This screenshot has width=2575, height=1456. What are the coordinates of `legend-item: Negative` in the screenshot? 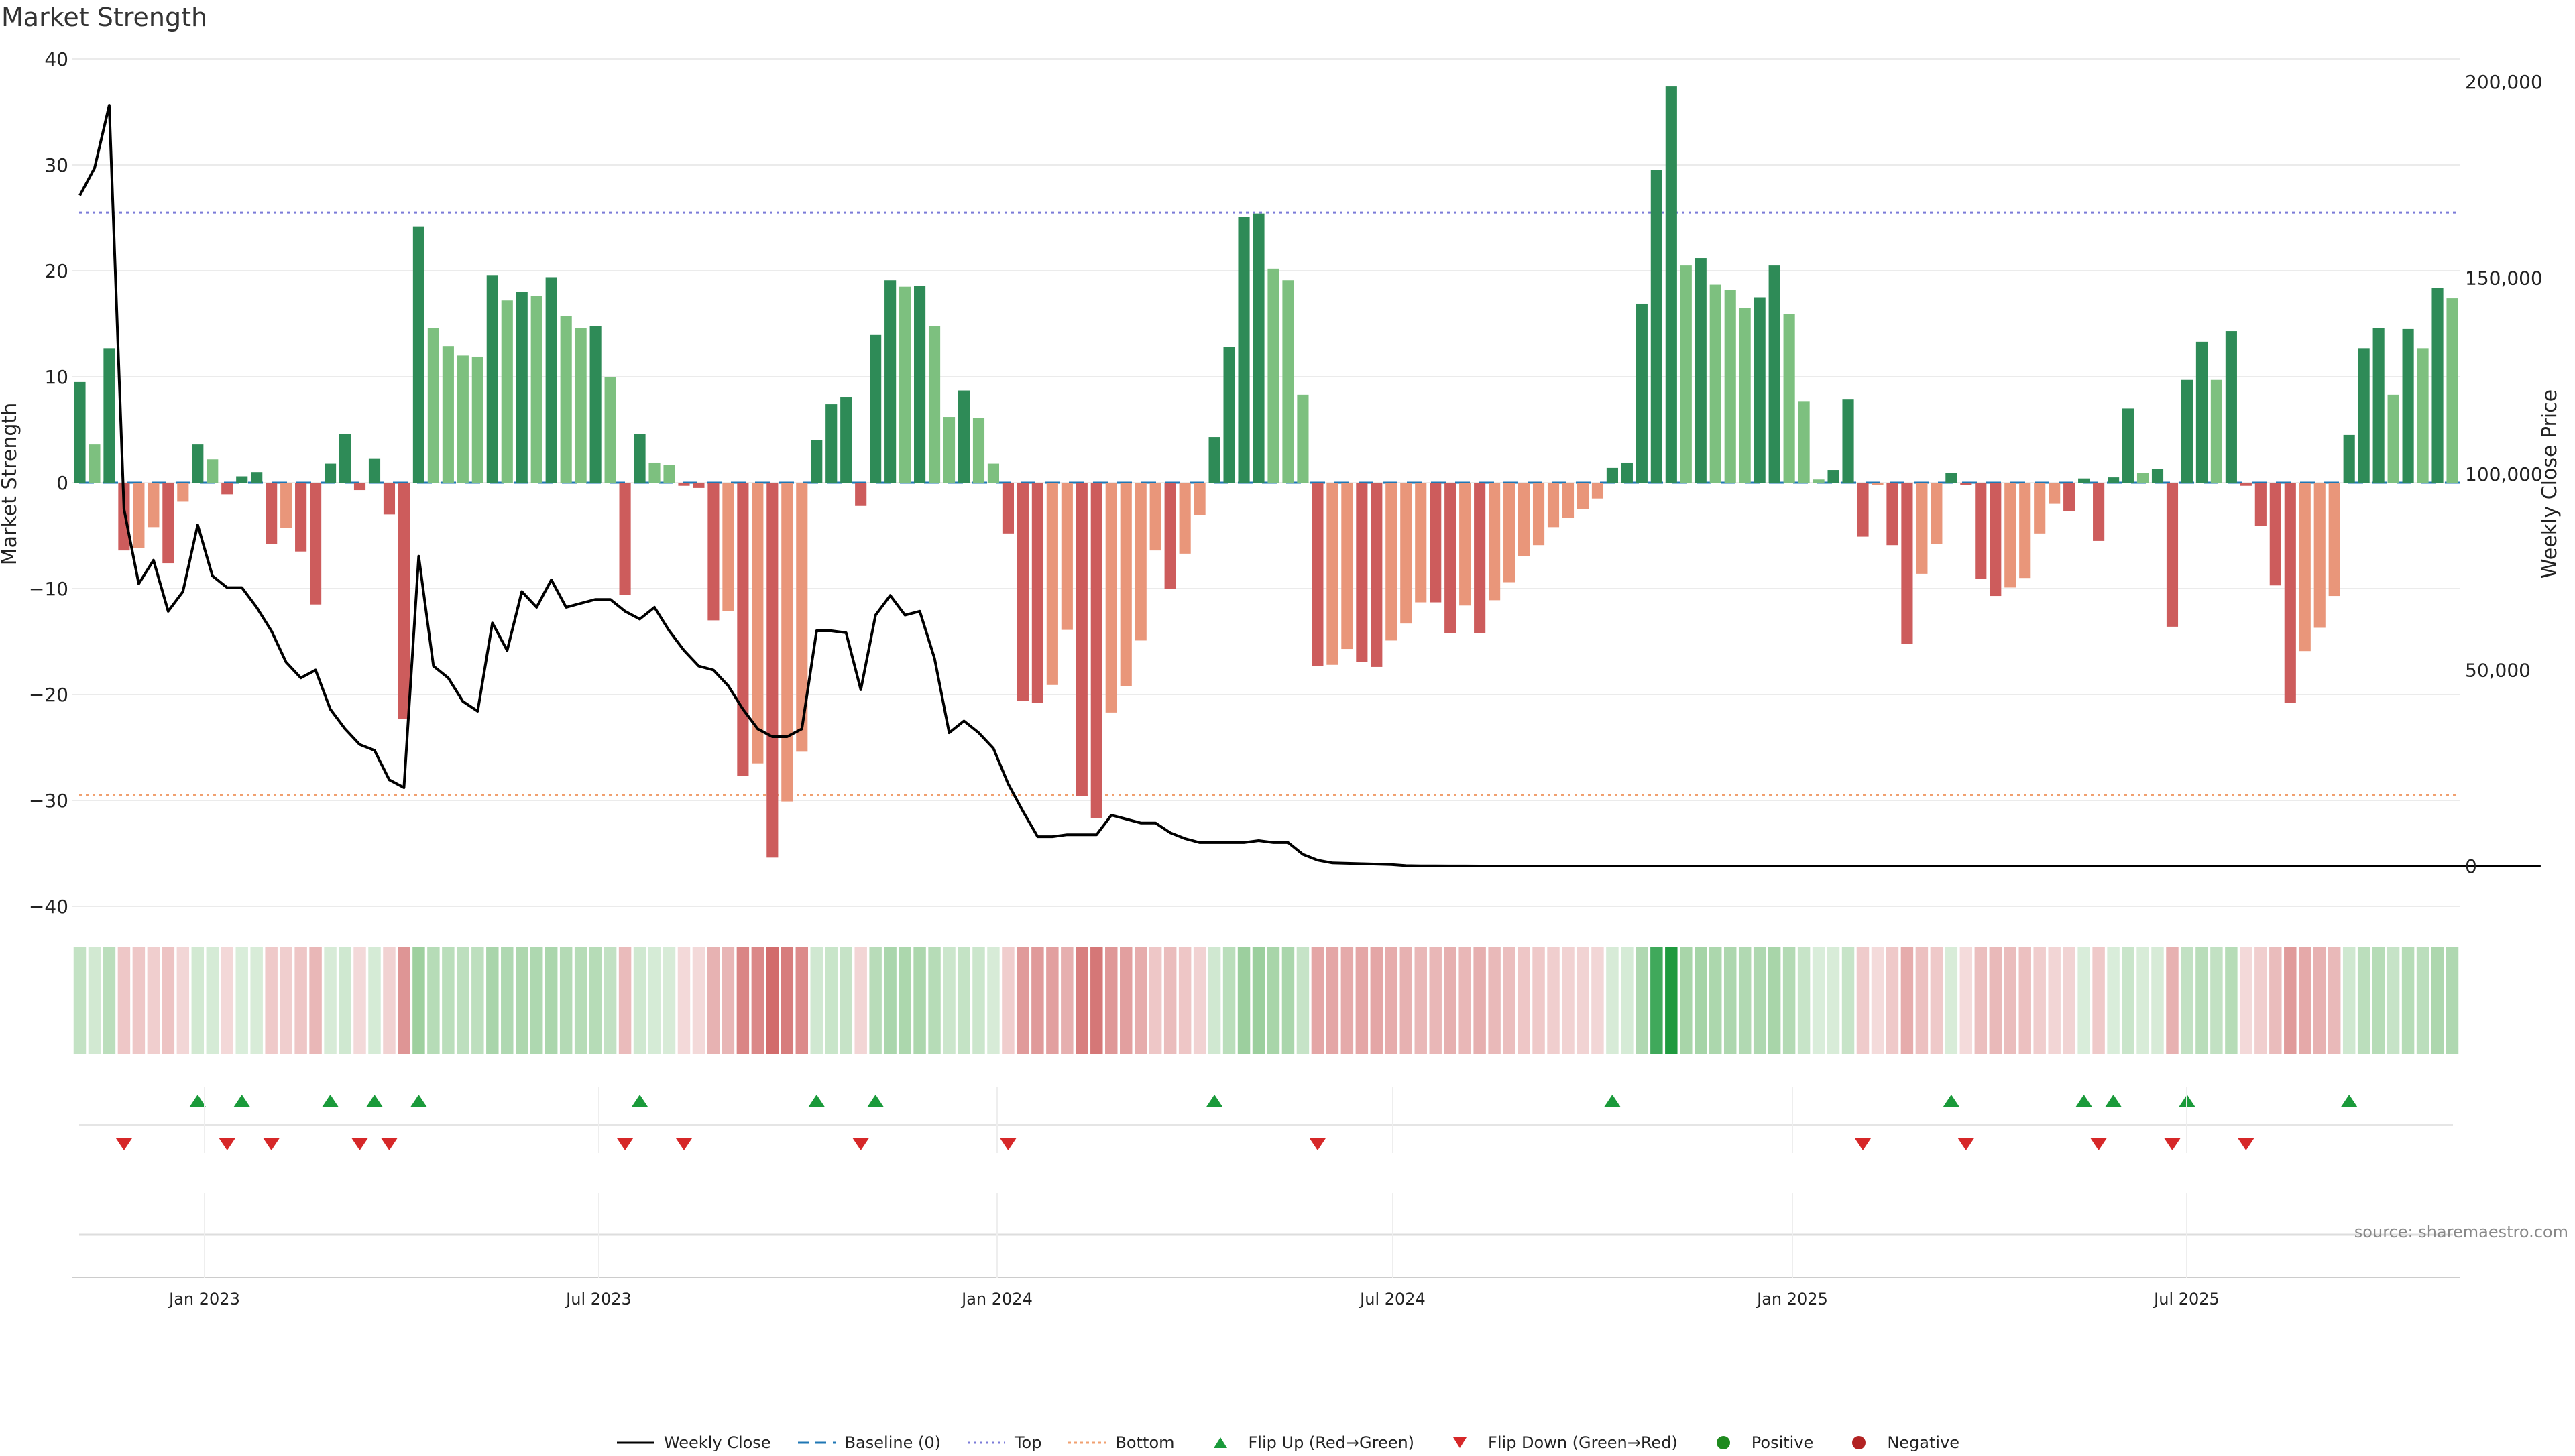 It's located at (1899, 1442).